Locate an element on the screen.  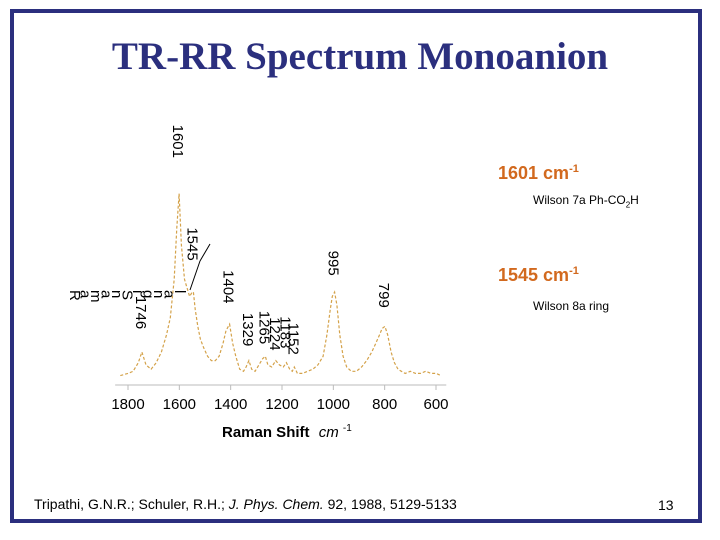
y-axis-label-char: m is located at coordinates (95, 296).